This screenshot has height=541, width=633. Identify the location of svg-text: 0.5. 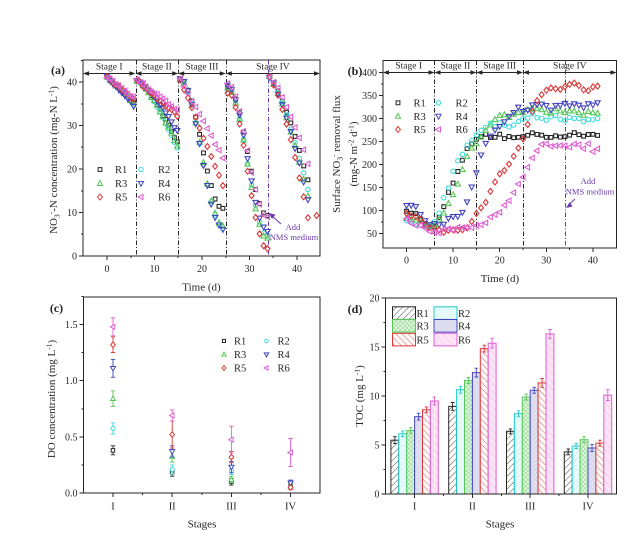
(71, 437).